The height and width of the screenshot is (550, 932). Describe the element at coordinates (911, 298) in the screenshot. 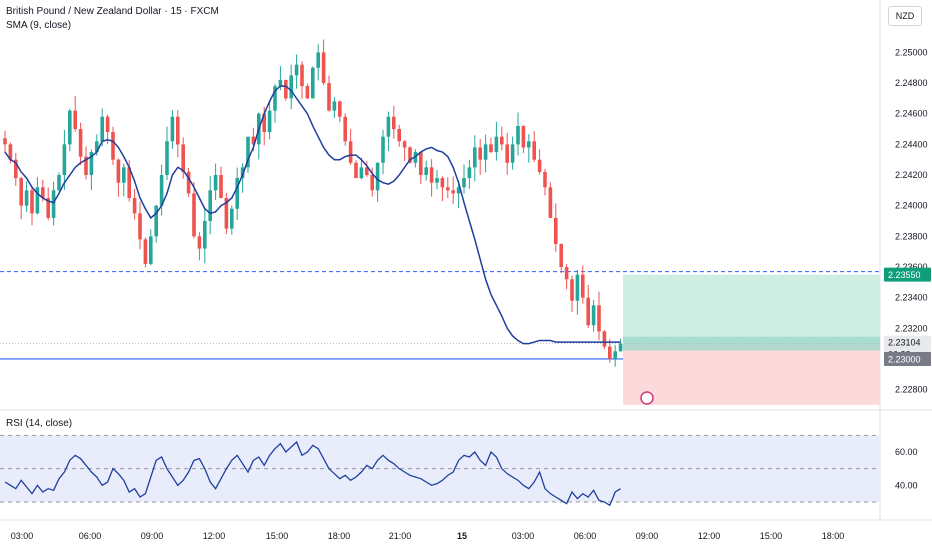

I see `price-tick-label: 2.23400` at that location.